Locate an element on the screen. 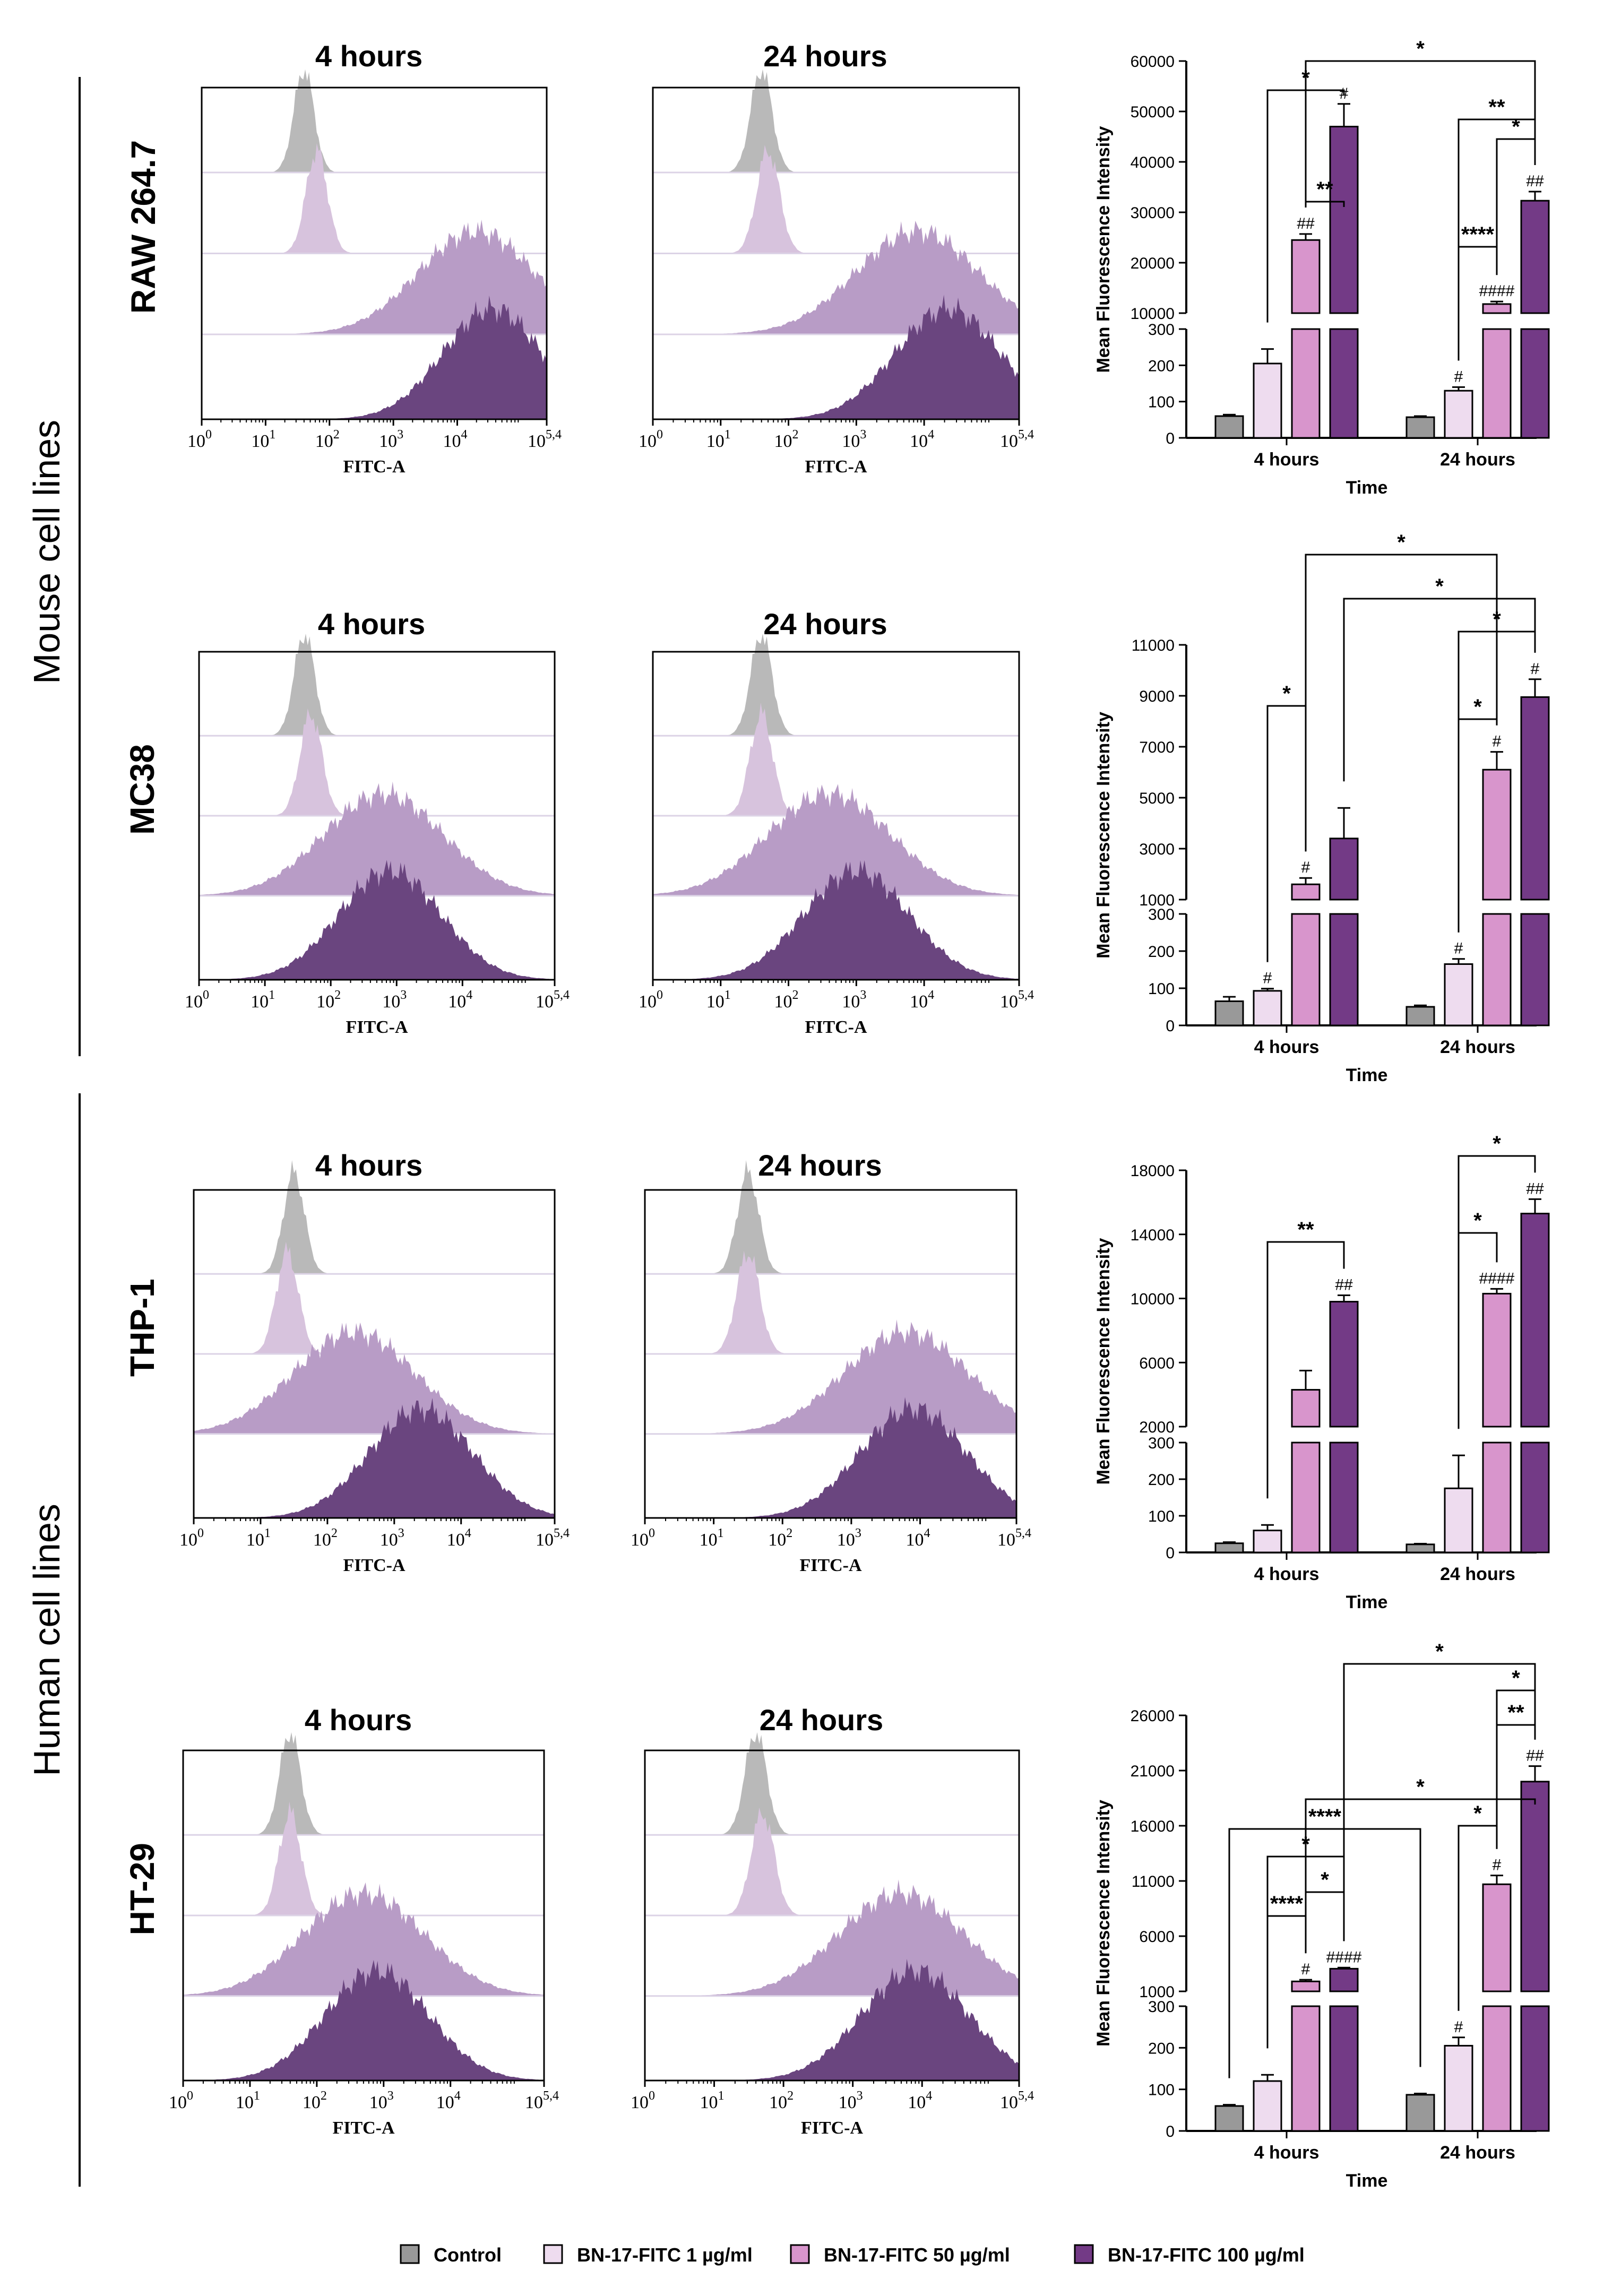 The height and width of the screenshot is (2296, 1604). hist-tick-label: 10¹ is located at coordinates (718, 1000).